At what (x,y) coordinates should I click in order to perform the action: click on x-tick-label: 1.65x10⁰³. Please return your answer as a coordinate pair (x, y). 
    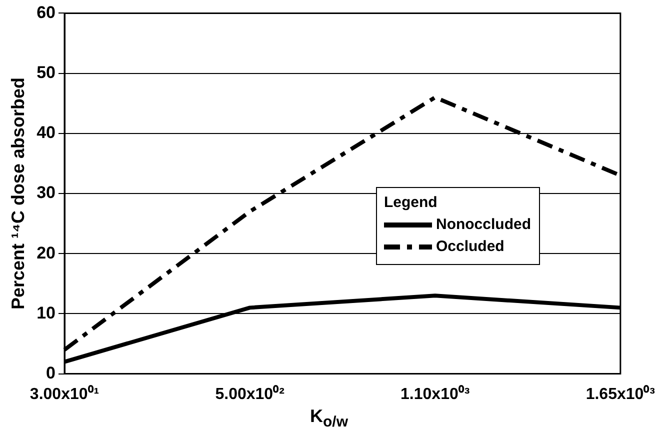
    Looking at the image, I should click on (621, 393).